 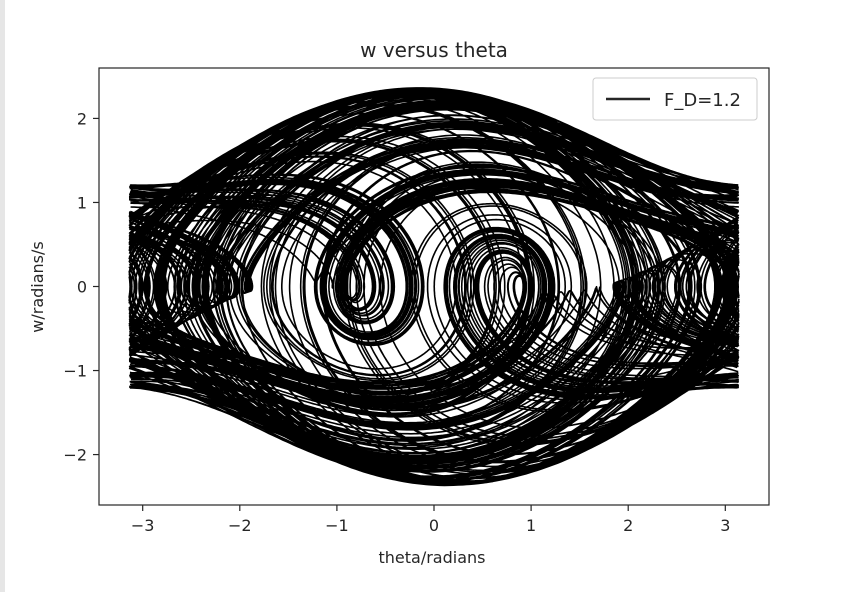 What do you see at coordinates (337, 525) in the screenshot?
I see `x-tick-label: −1` at bounding box center [337, 525].